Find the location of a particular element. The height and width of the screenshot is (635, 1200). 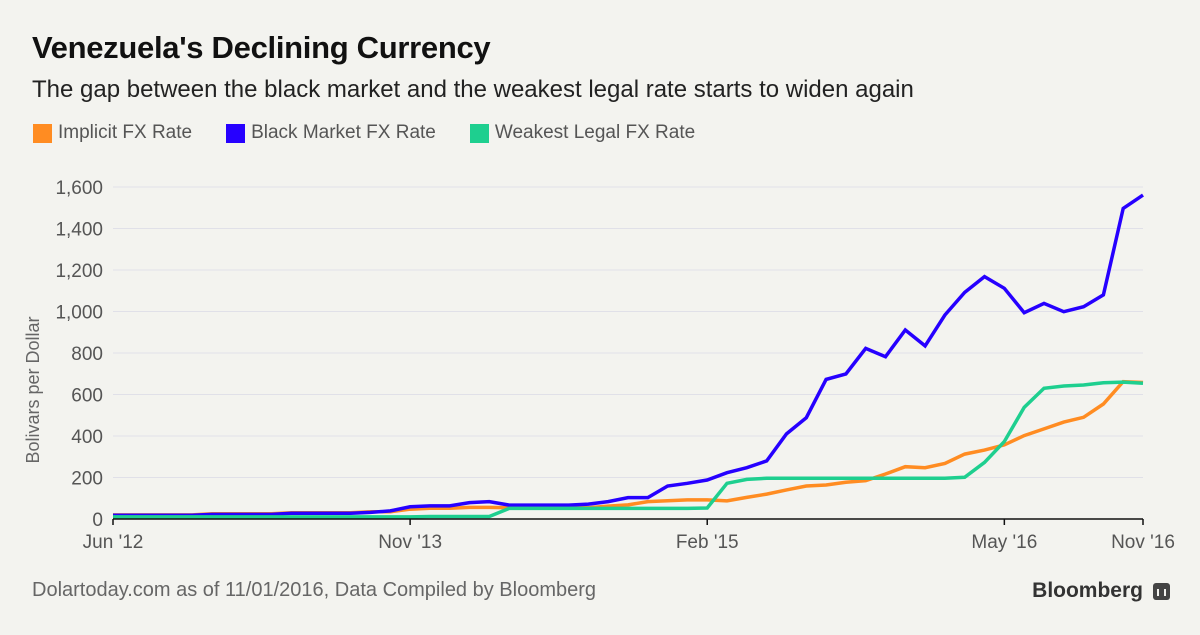

bloomberg-logo: Bloomberg is located at coordinates (1101, 591).